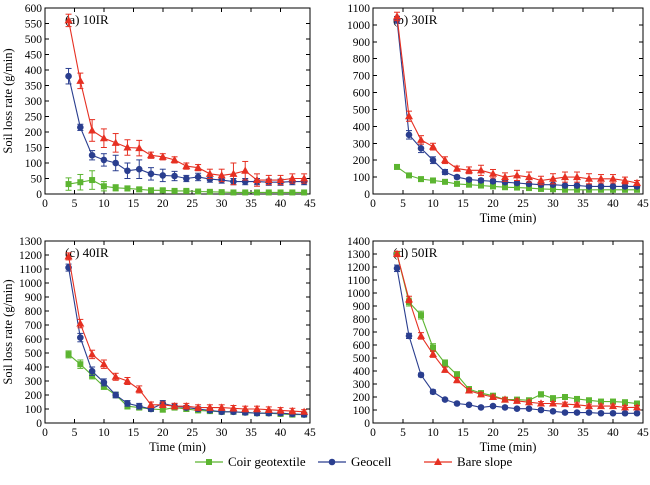 The width and height of the screenshot is (650, 485). Describe the element at coordinates (34, 40) in the screenshot. I see `panel-a-y-tick-label: 500` at that location.